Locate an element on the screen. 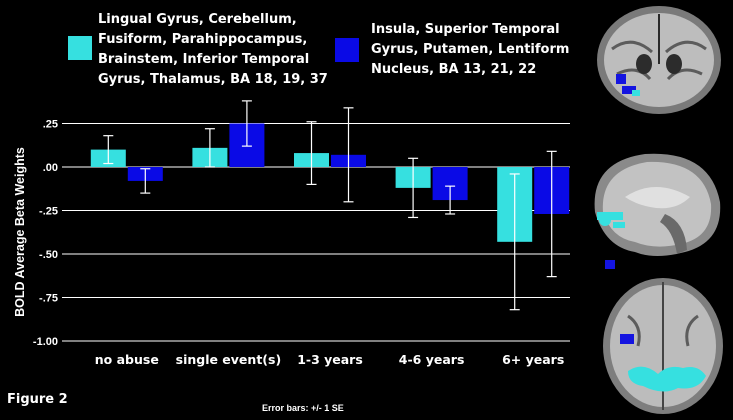 The width and height of the screenshot is (733, 420). legend-line: Gyrus, Putamen, Lentiform is located at coordinates (470, 49).